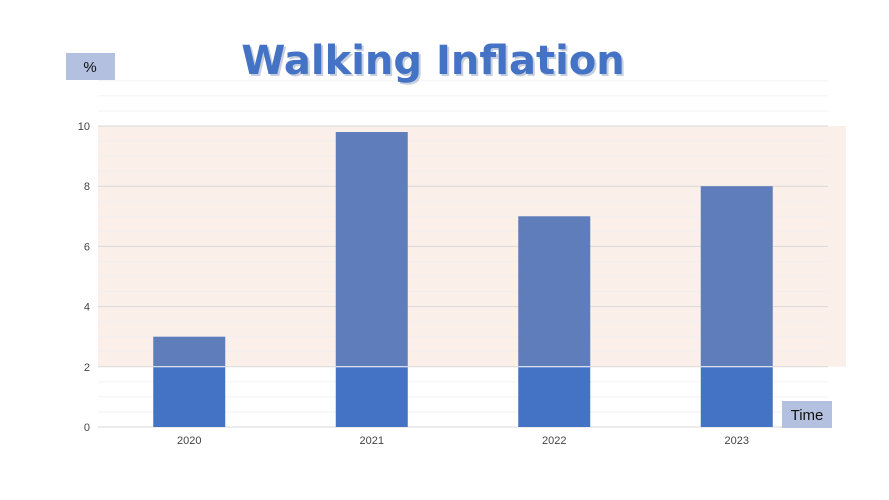 This screenshot has height=500, width=889. I want to click on bar-2022-upper, so click(554, 291).